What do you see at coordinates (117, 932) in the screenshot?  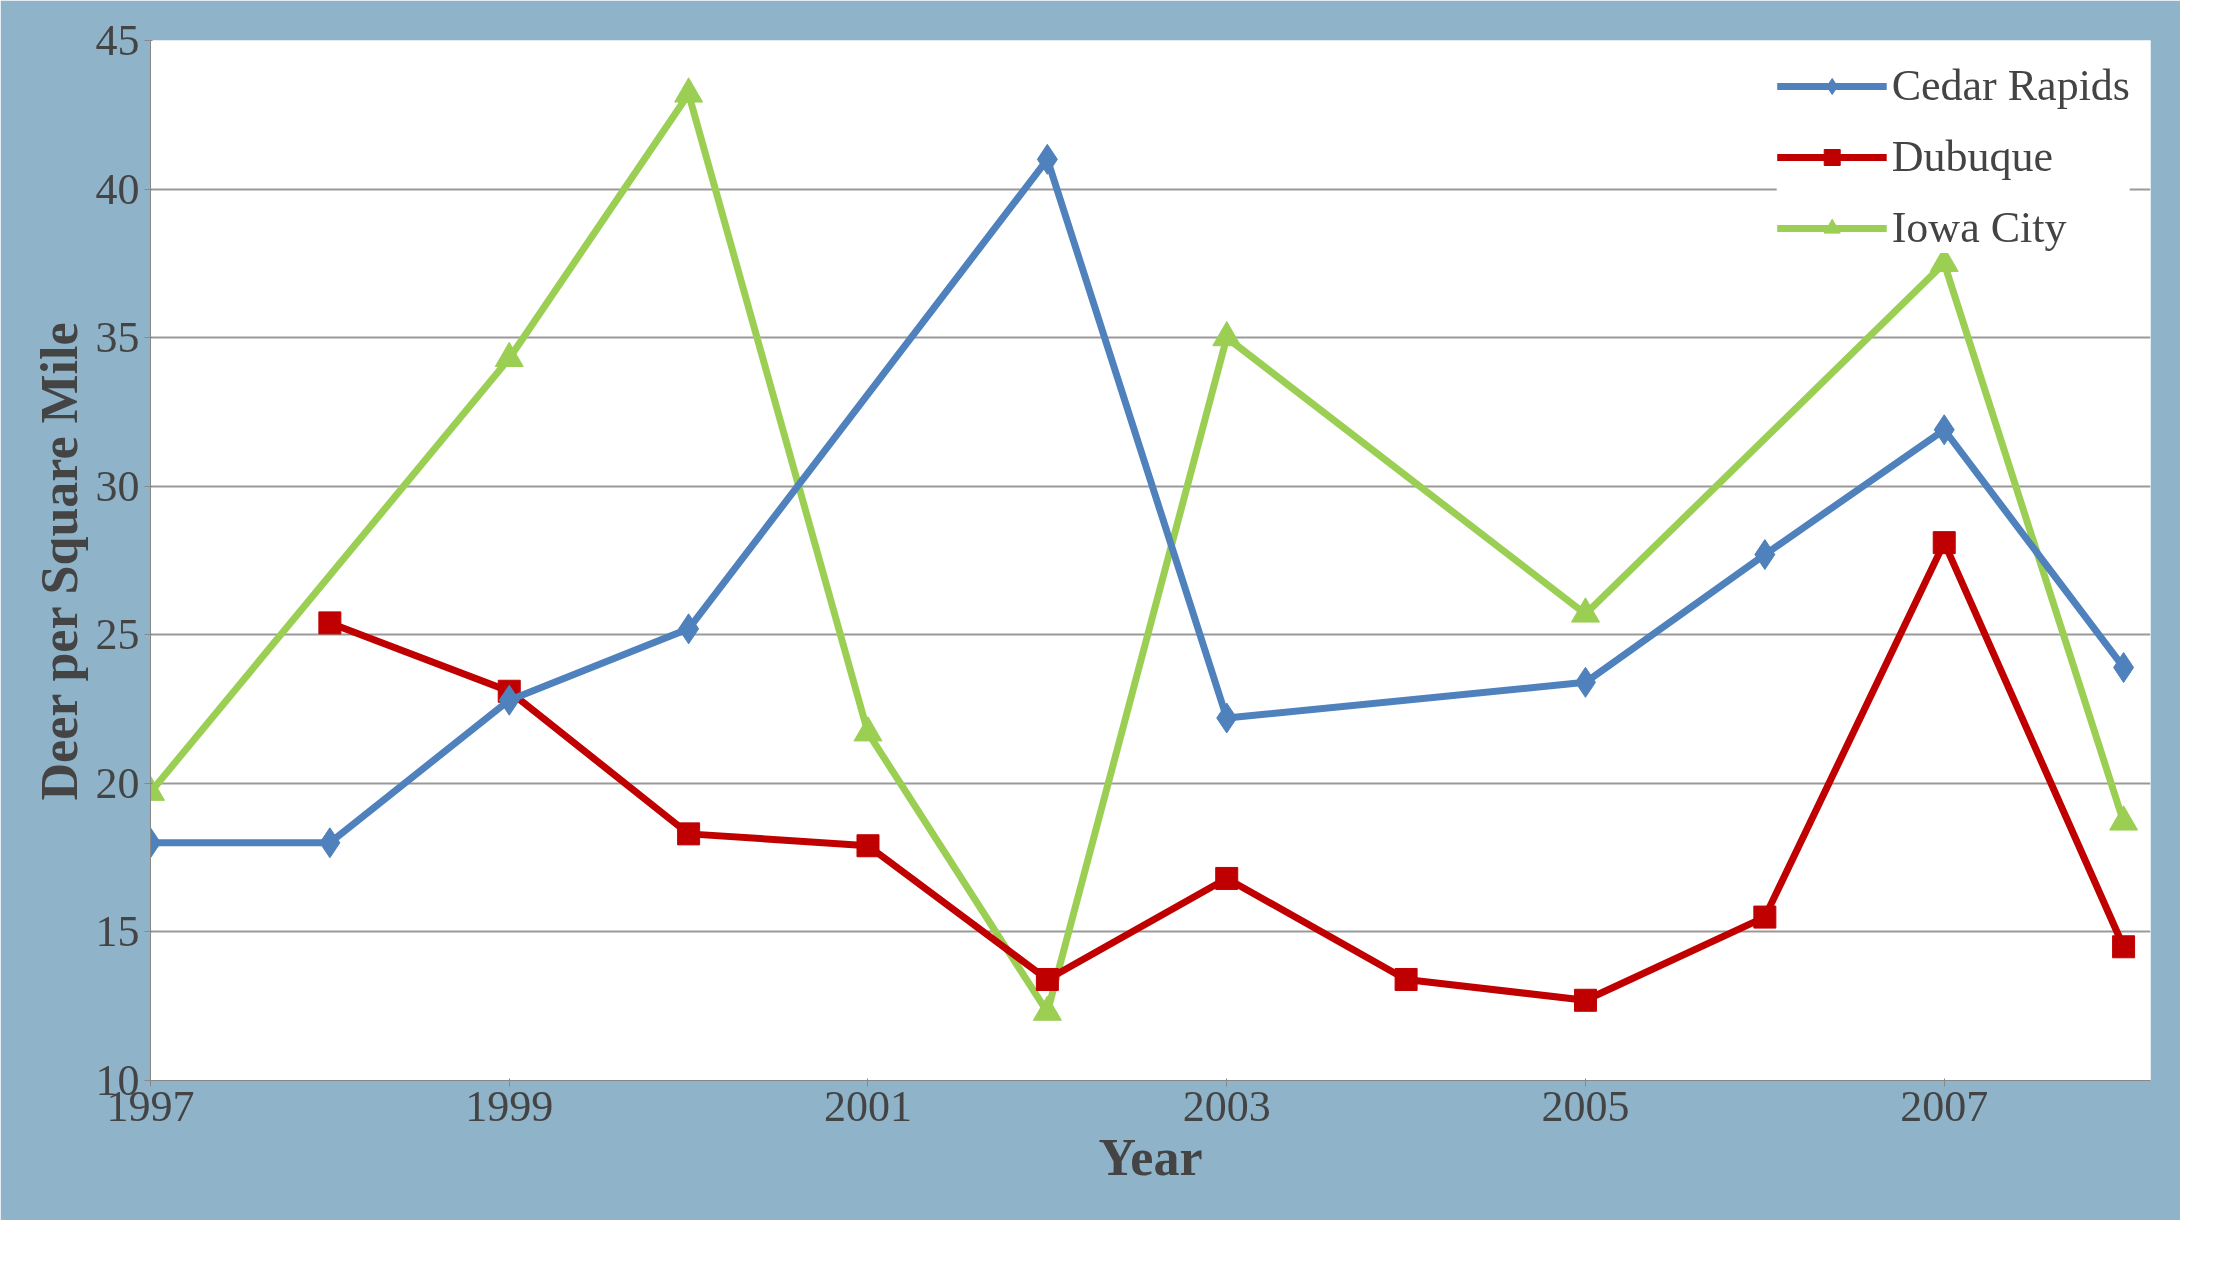 I see `y-tick-label: 15` at bounding box center [117, 932].